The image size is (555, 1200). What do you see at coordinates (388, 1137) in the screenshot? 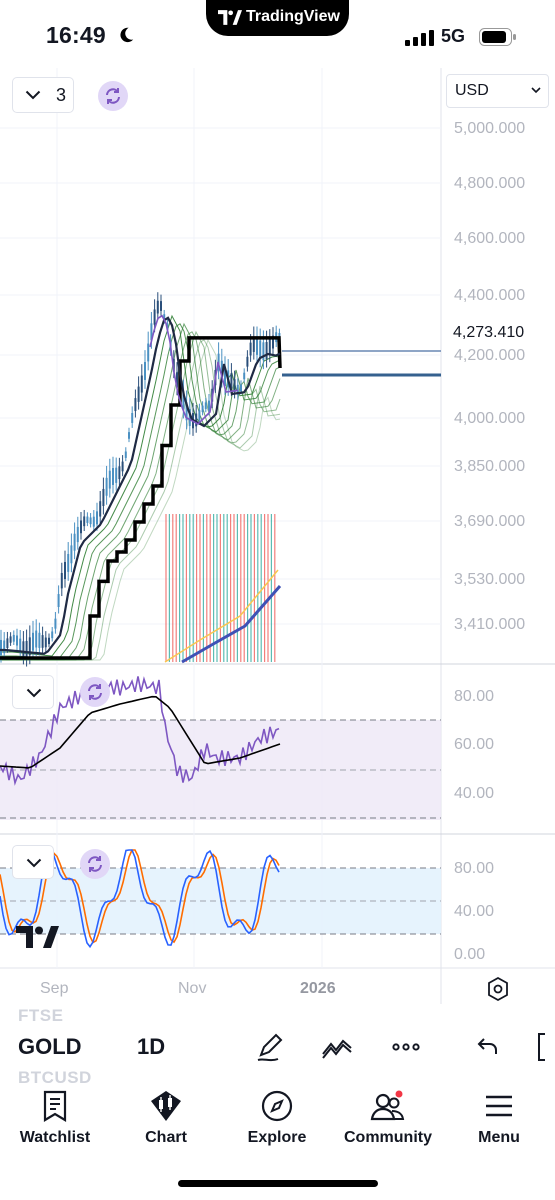
I see `nav-label: Community` at bounding box center [388, 1137].